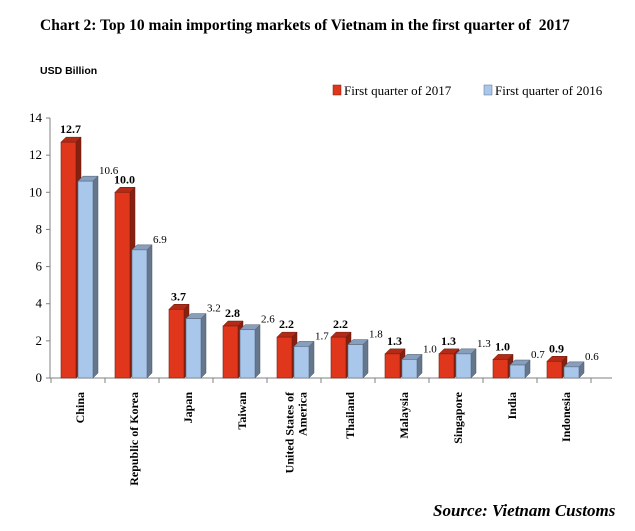 The width and height of the screenshot is (635, 531). I want to click on legend-label: First quarter of 2017, so click(398, 90).